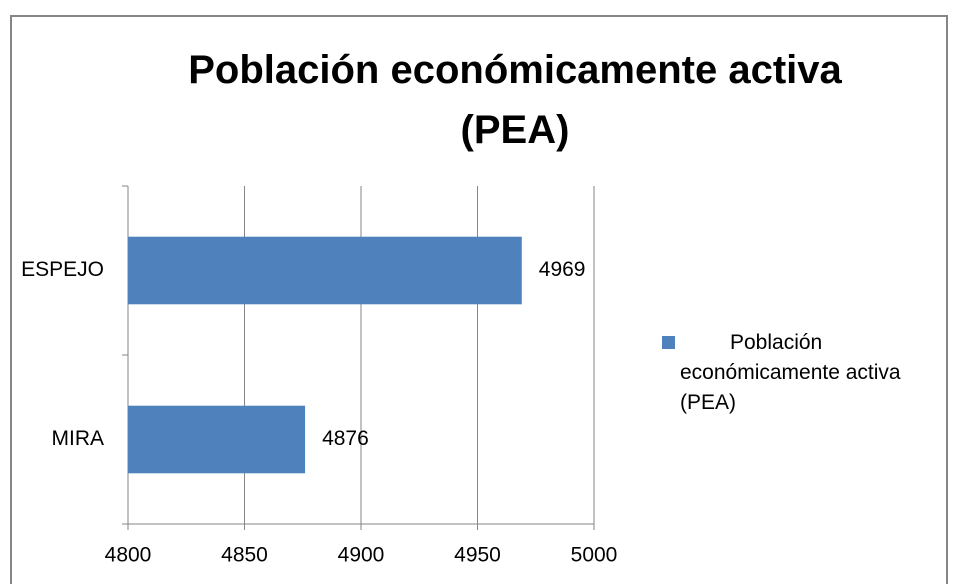  I want to click on legend: Población económicamente activa (PEA), so click(802, 373).